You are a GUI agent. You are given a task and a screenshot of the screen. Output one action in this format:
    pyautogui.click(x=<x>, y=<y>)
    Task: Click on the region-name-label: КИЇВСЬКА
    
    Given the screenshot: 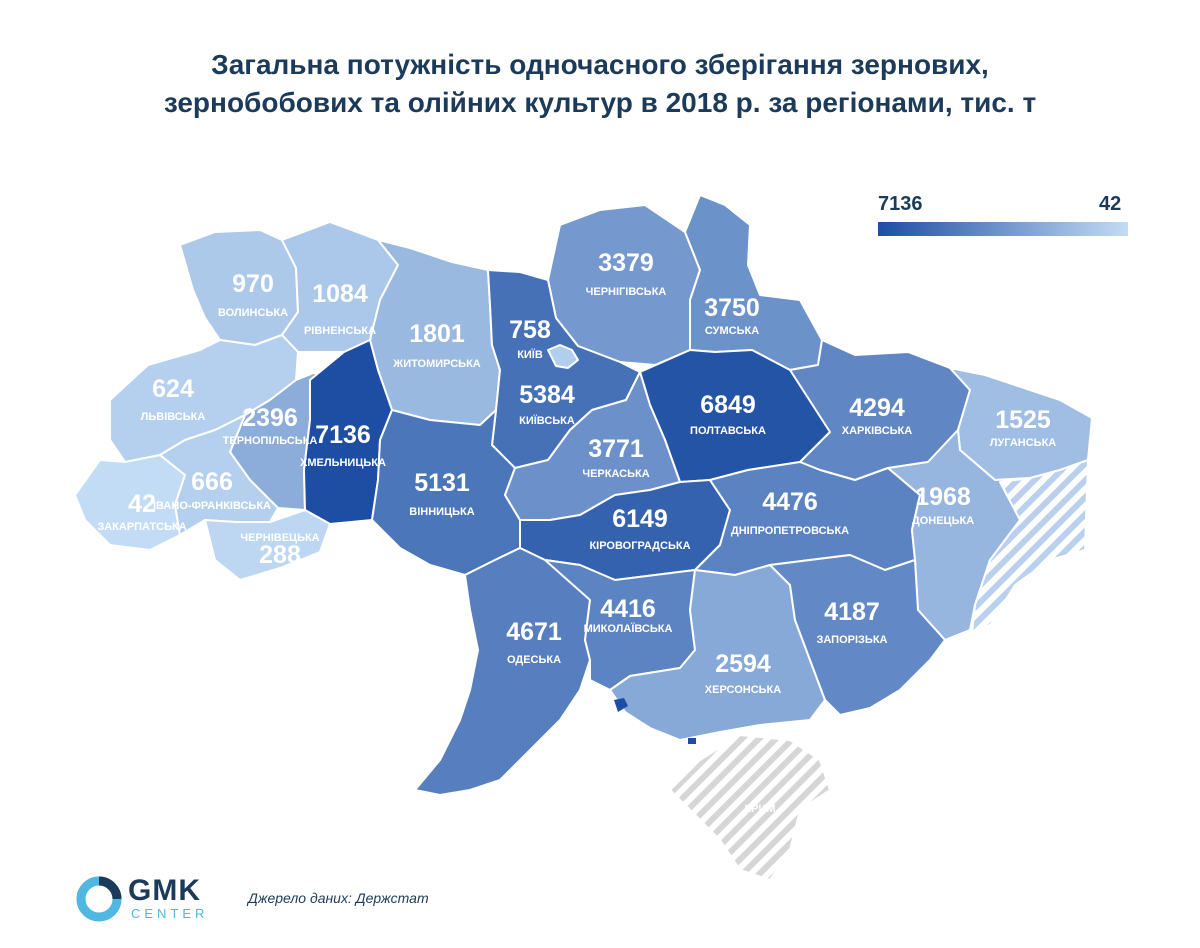 What is the action you would take?
    pyautogui.click(x=547, y=420)
    